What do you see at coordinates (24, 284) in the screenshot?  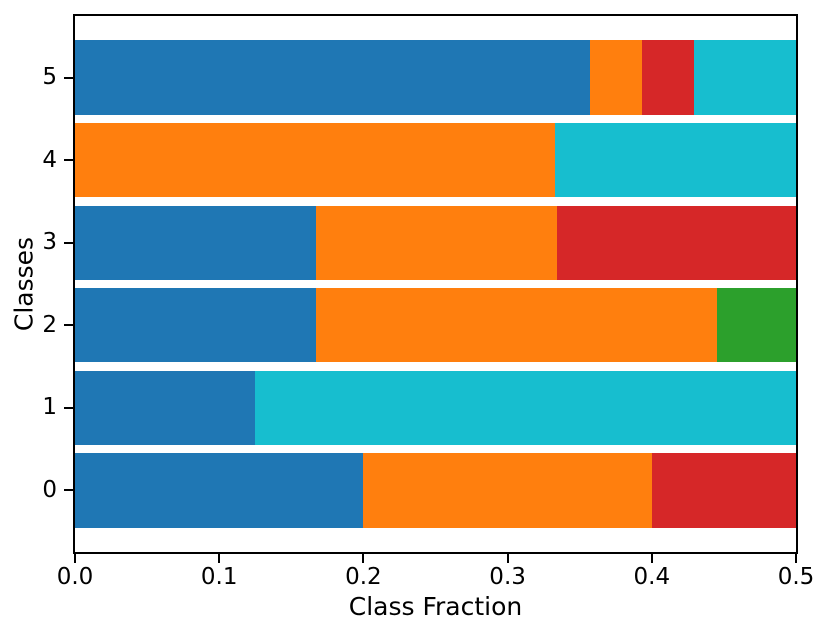 I see `y-axis-label: Classes` at bounding box center [24, 284].